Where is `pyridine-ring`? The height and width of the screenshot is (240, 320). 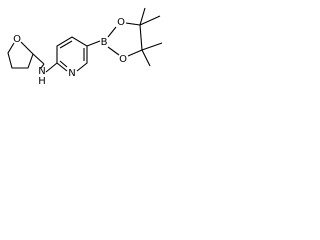
pyridine-ring is located at coordinates (72, 54).